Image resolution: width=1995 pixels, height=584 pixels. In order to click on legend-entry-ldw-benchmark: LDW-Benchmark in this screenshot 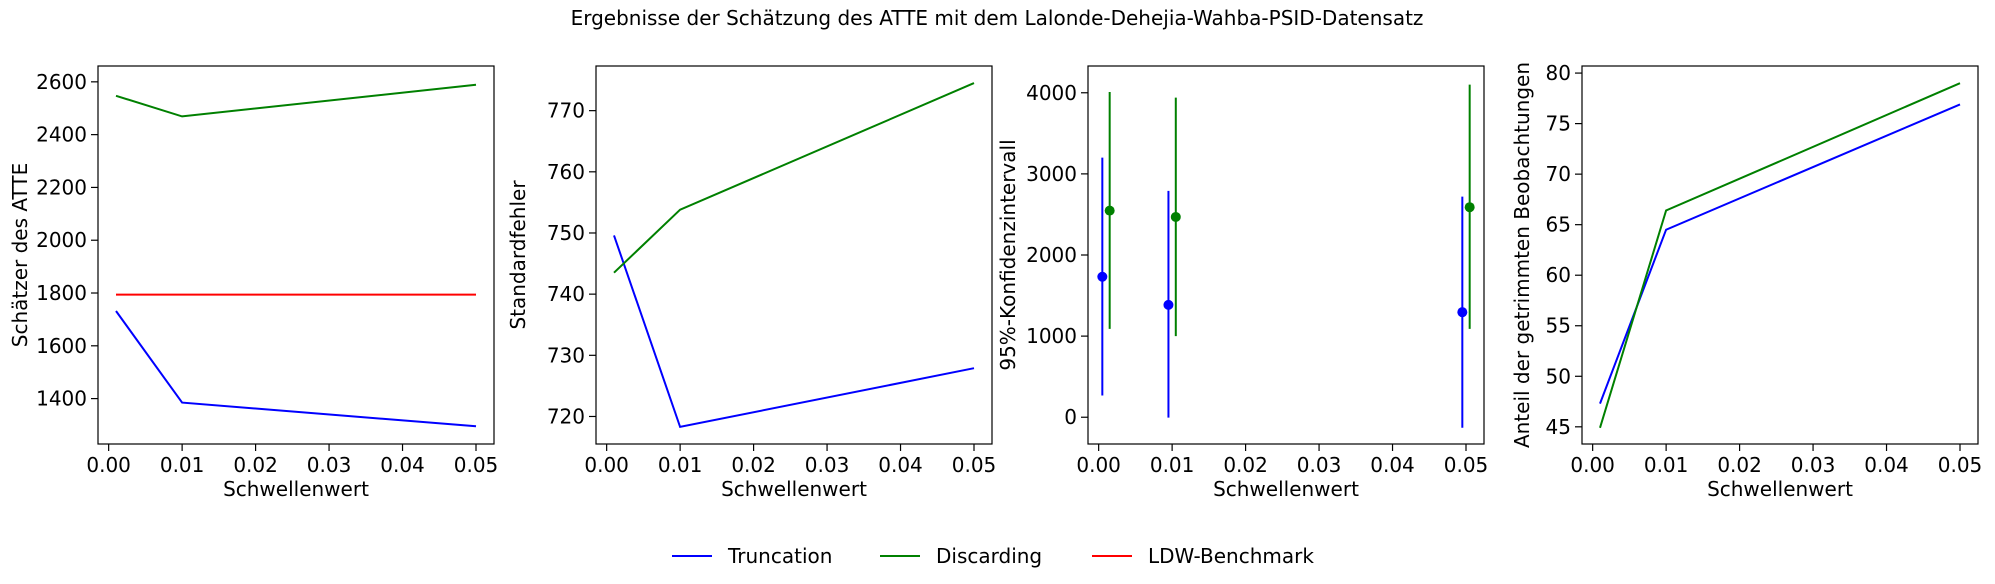, I will do `click(1203, 556)`.